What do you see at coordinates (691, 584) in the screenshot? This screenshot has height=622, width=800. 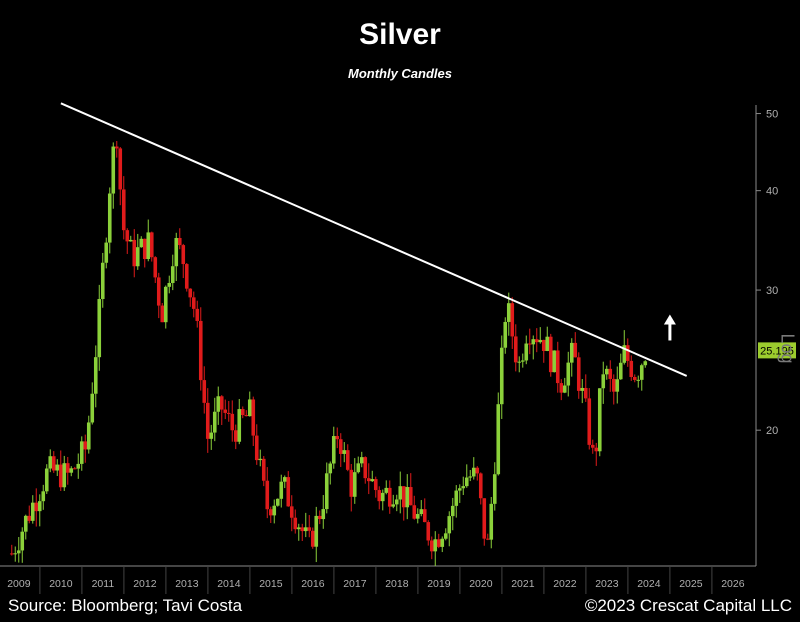 I see `x-tick-label: 2025` at bounding box center [691, 584].